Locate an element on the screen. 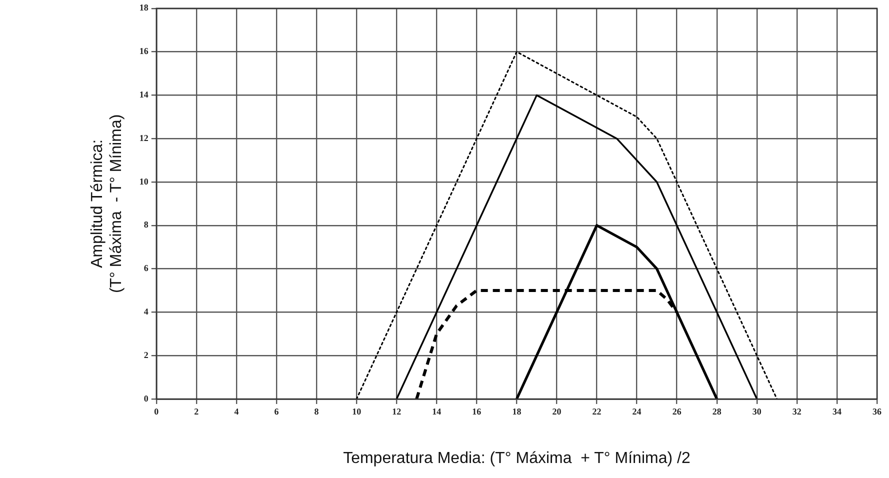  x-tick-label: 14 is located at coordinates (437, 411).